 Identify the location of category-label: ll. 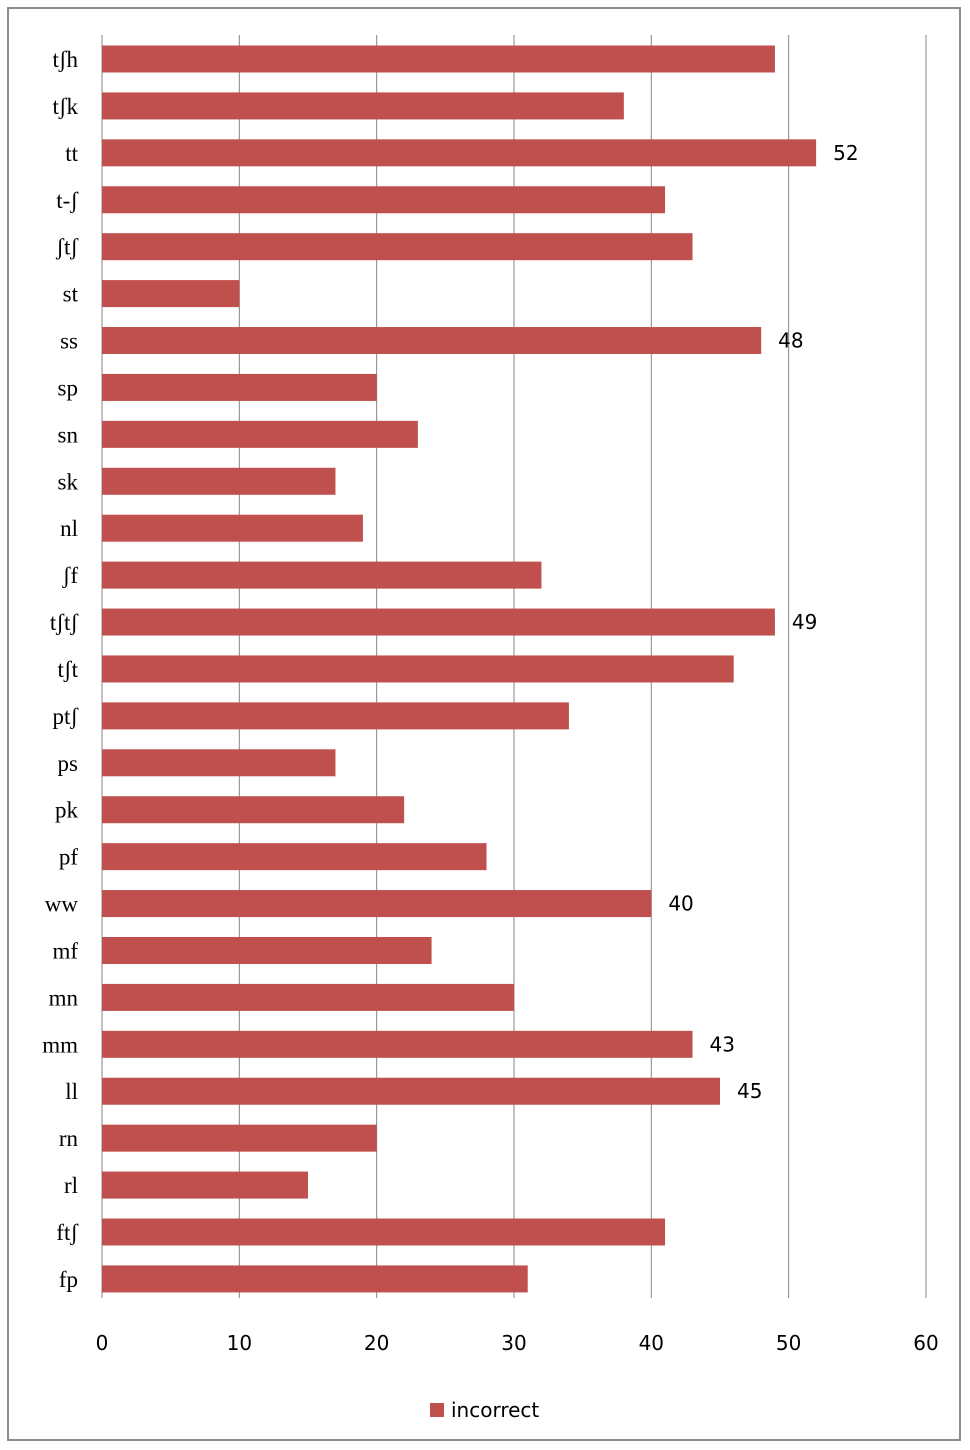
(71, 1091).